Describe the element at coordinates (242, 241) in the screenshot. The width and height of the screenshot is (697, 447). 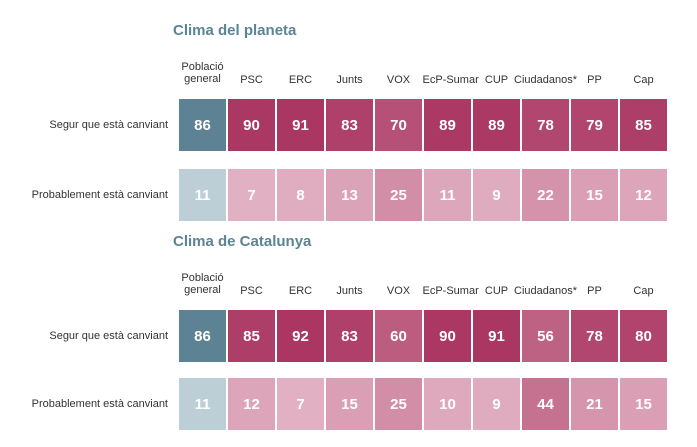
I see `chart-title: Clima de Catalunya` at that location.